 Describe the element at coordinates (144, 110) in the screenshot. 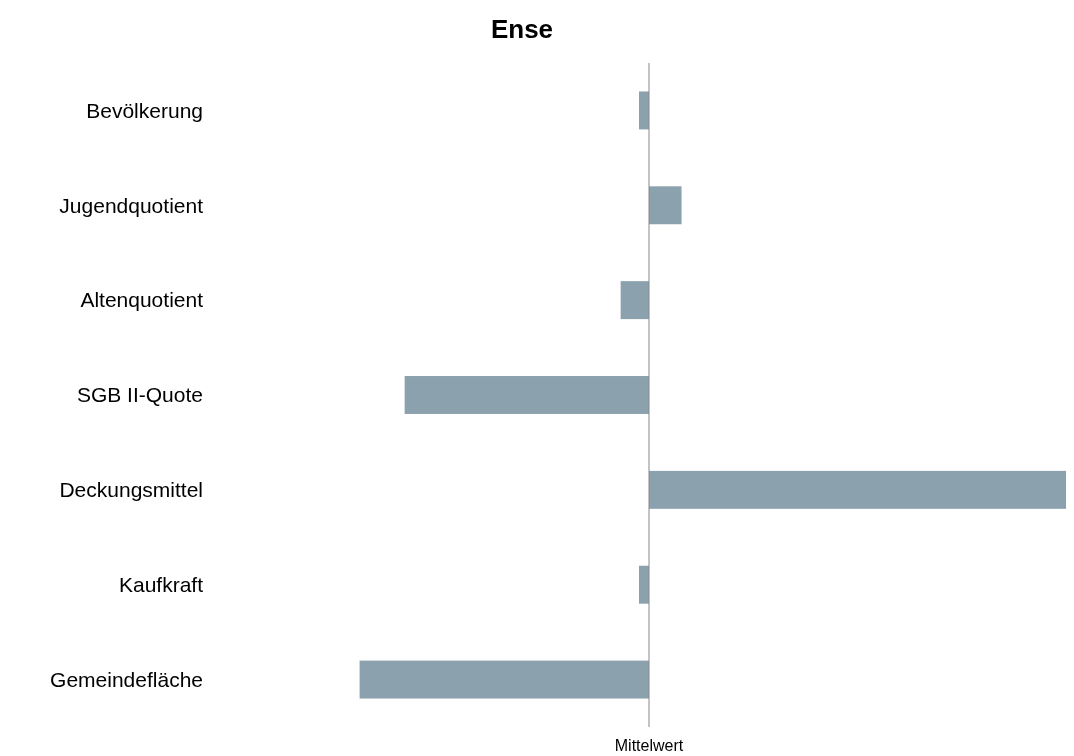

I see `y-tick-label: Bevölkerung` at that location.